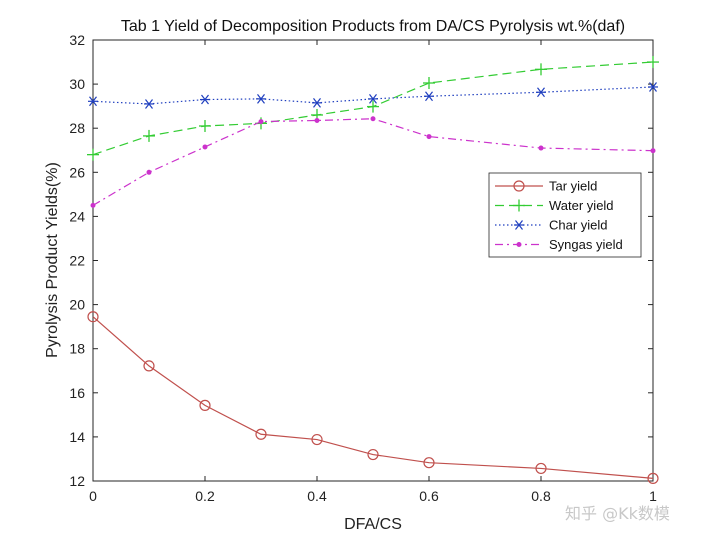  Describe the element at coordinates (617, 513) in the screenshot. I see `watermark: 知乎 @Kk数模` at that location.